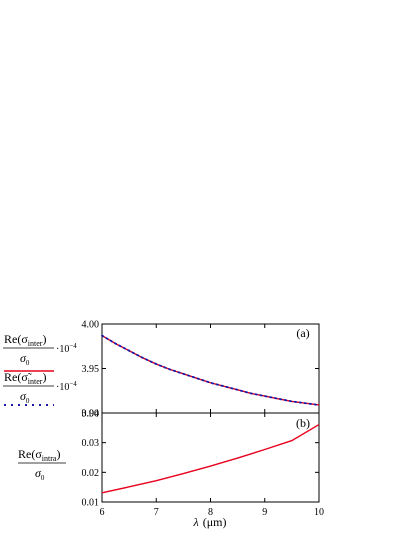  I want to click on panel-b-ytick-label: 0.01, so click(91, 503).